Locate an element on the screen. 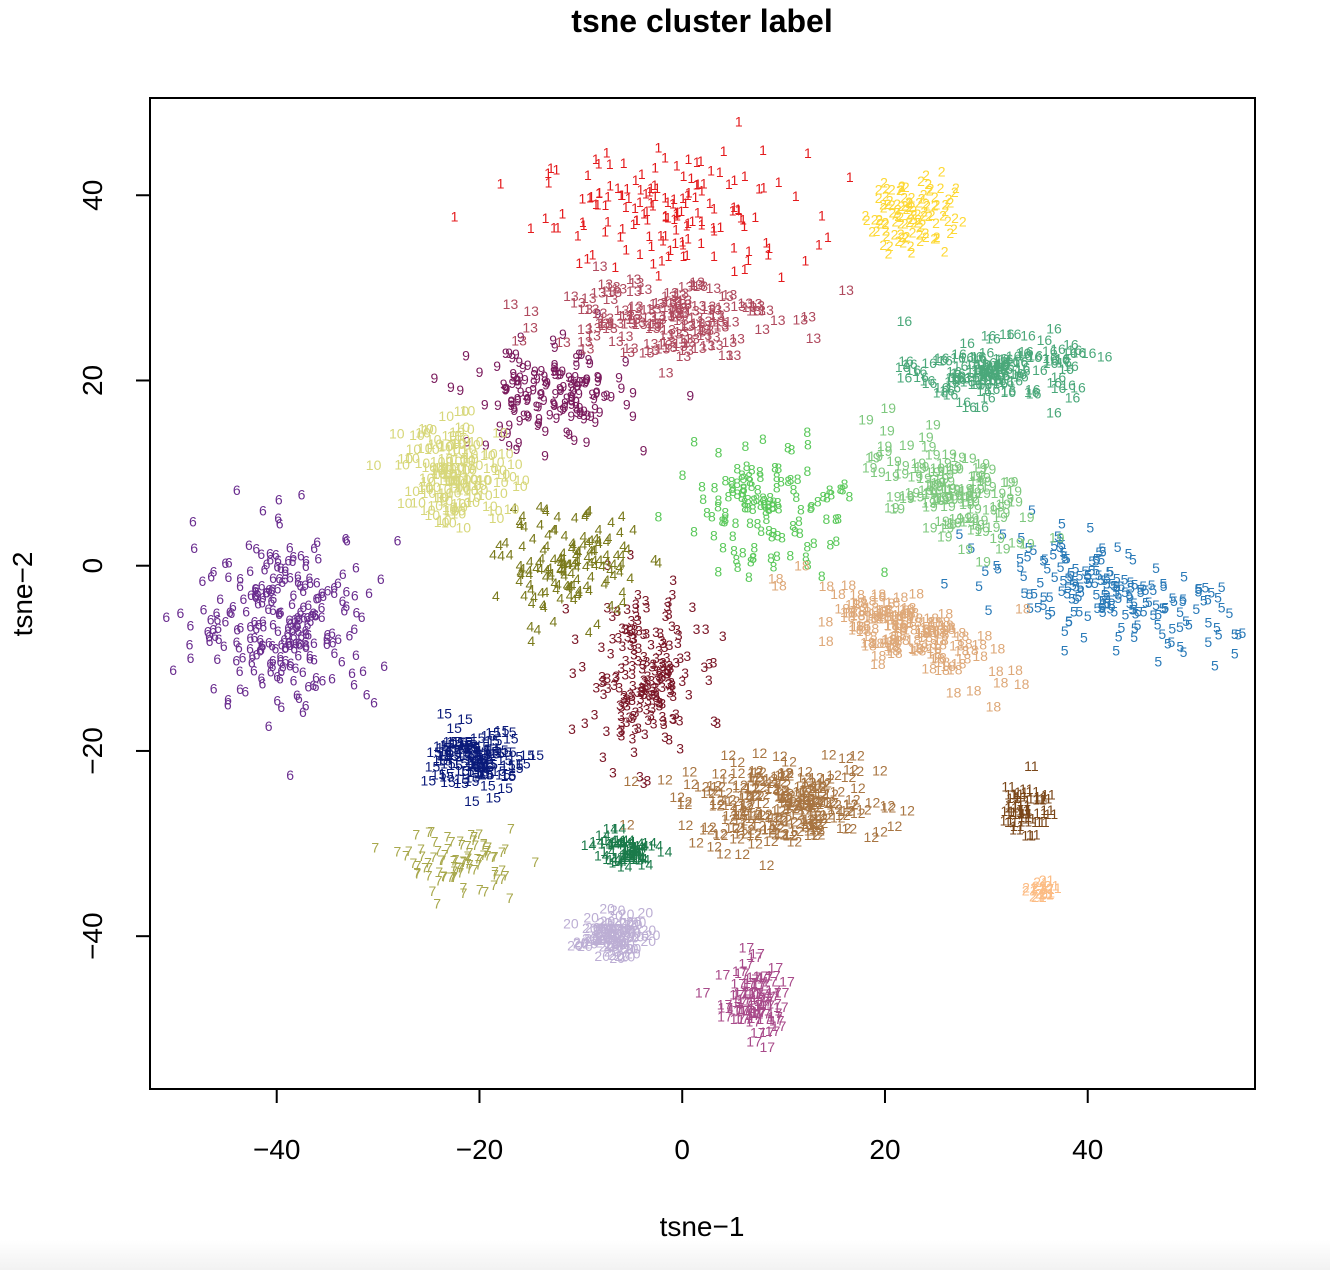 This screenshot has height=1270, width=1330. y-tick-label: 0 is located at coordinates (92, 566).